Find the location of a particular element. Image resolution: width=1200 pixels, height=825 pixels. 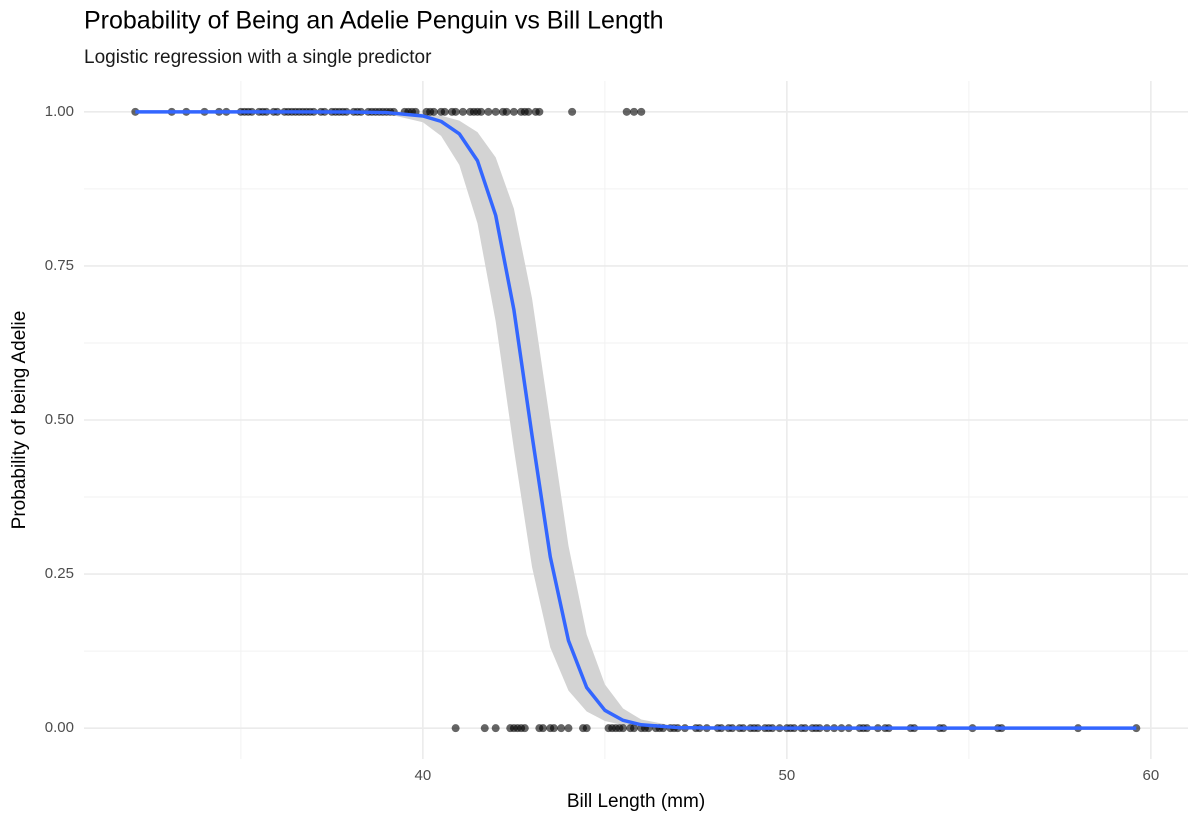

y-tick-label: 0.50 is located at coordinates (59, 419).